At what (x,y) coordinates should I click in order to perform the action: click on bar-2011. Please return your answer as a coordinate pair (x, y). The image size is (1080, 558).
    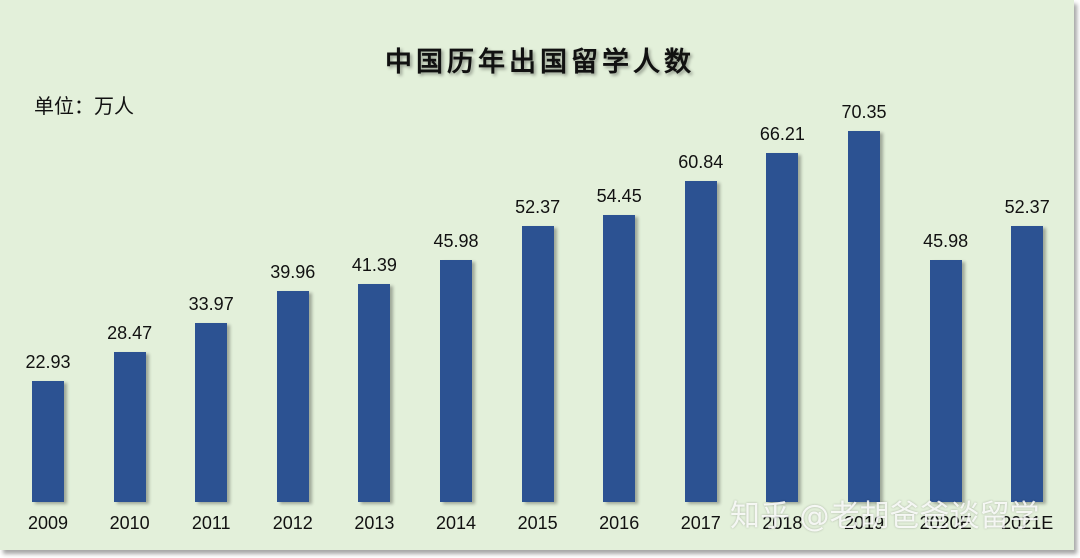
    Looking at the image, I should click on (211, 412).